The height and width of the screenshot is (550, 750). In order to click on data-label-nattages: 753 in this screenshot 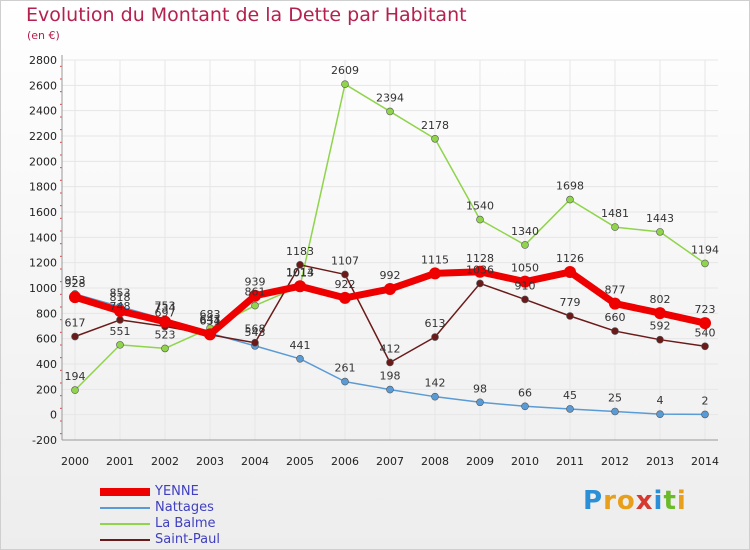, I will do `click(165, 305)`.